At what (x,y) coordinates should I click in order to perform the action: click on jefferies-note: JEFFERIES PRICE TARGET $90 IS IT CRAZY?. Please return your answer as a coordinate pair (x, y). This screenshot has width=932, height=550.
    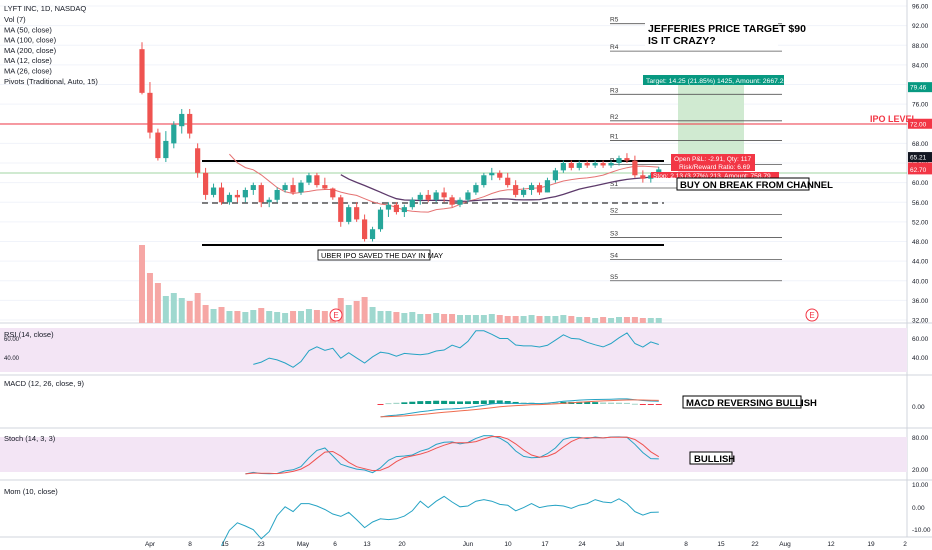
    Looking at the image, I should click on (725, 33).